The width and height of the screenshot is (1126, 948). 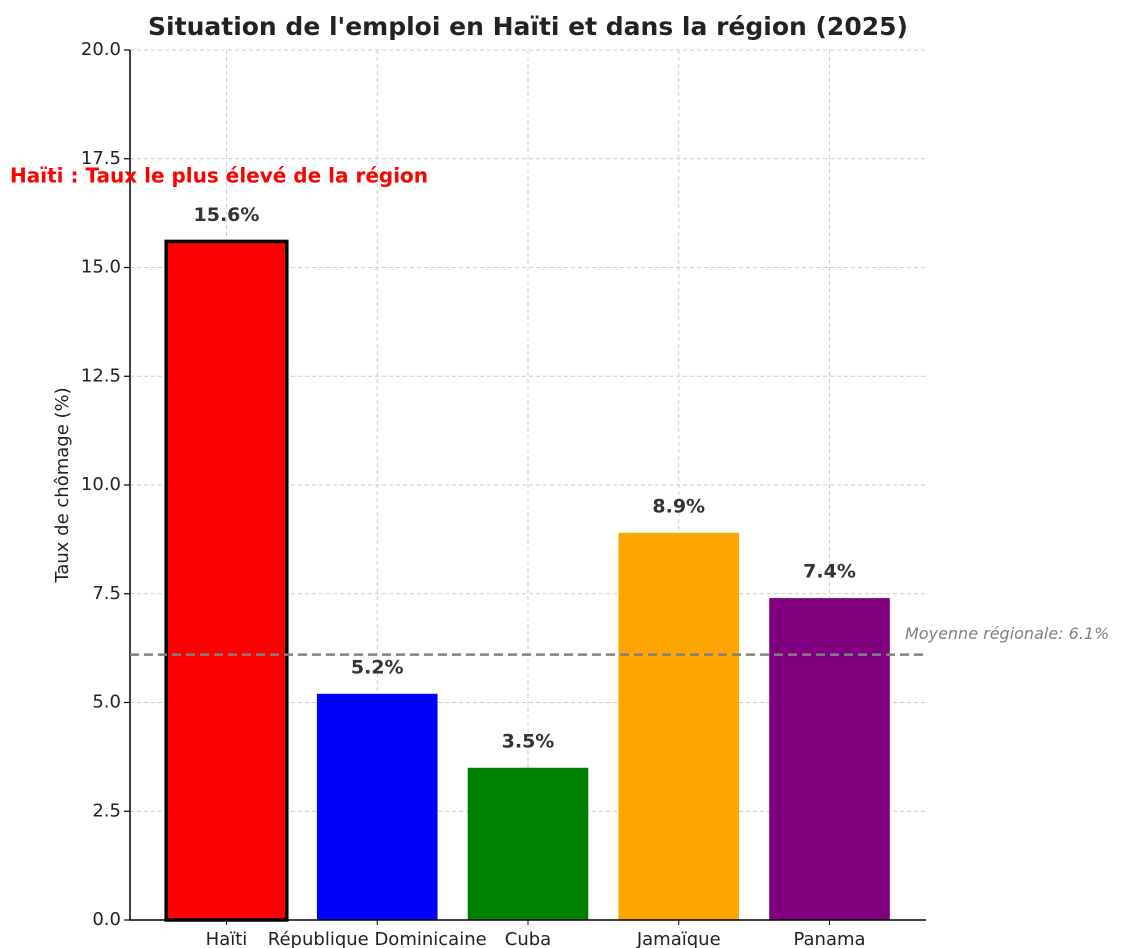 What do you see at coordinates (101, 375) in the screenshot?
I see `y-tick-label: 12.5` at bounding box center [101, 375].